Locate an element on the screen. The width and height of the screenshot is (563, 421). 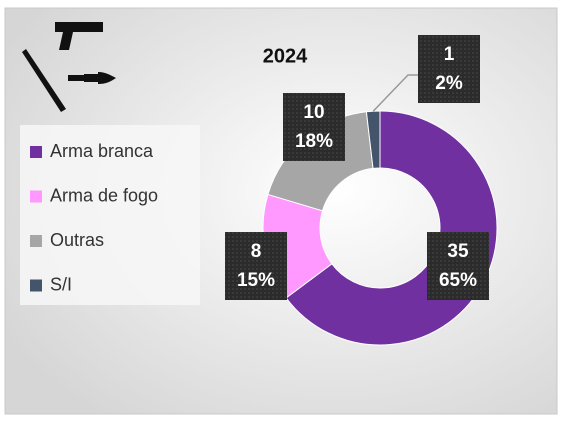
data-label-percent: 18% is located at coordinates (314, 141).